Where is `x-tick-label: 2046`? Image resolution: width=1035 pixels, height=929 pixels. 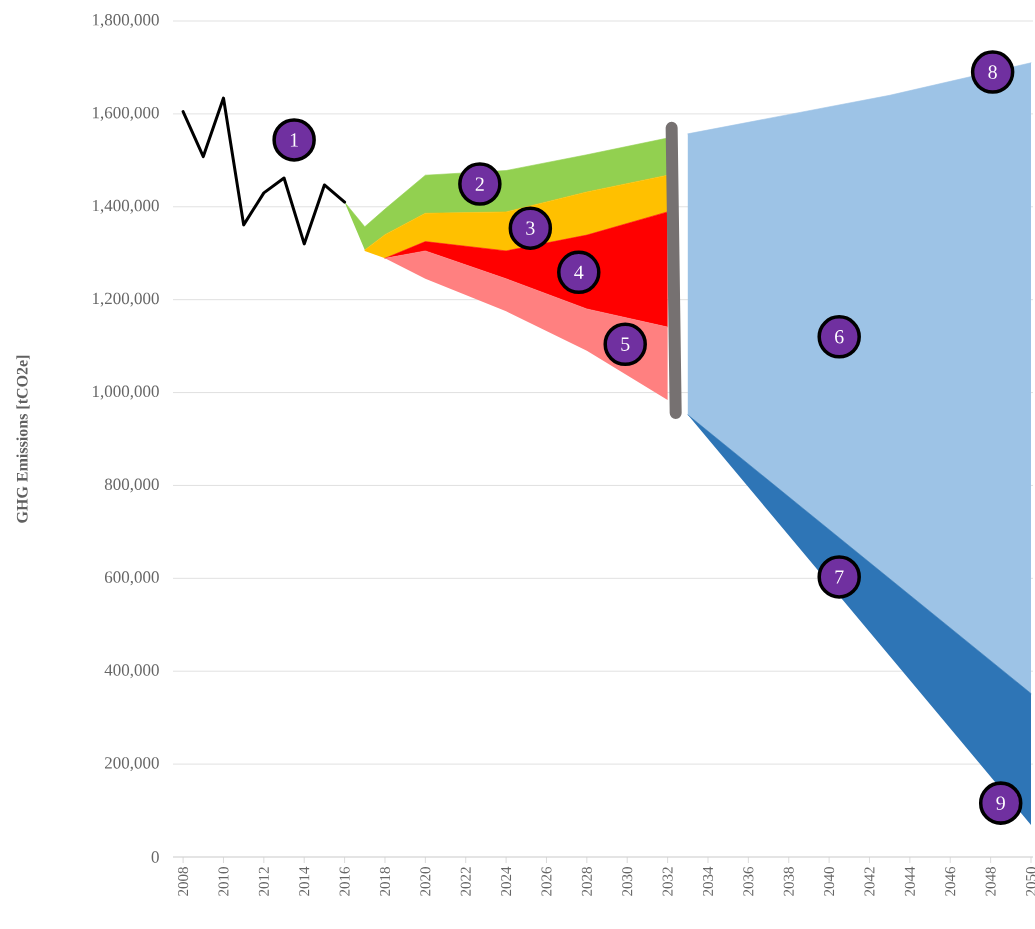 x-tick-label: 2046 is located at coordinates (950, 881).